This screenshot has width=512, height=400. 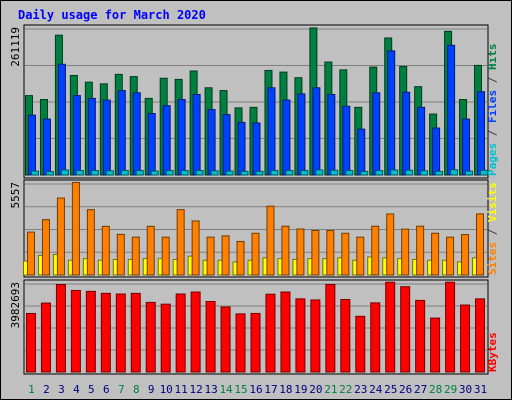 What do you see at coordinates (492, 202) in the screenshot?
I see `legend-part: Visits` at bounding box center [492, 202].